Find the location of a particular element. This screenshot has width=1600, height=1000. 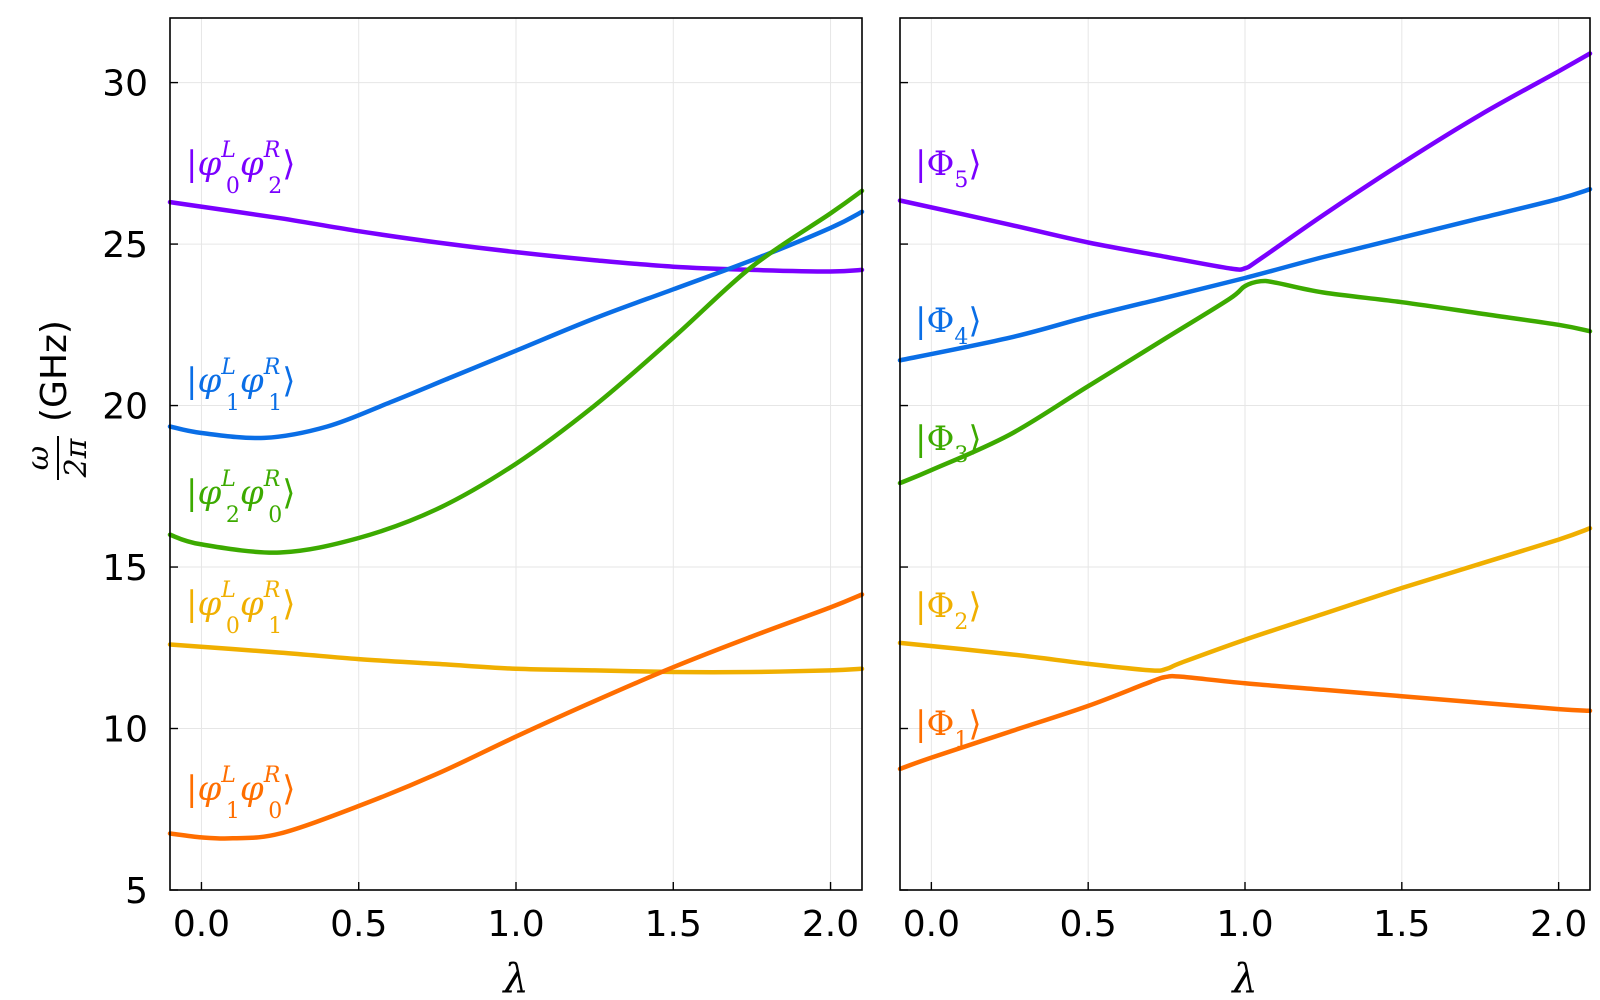

series-label: |Φ3⟩ is located at coordinates (948, 443).